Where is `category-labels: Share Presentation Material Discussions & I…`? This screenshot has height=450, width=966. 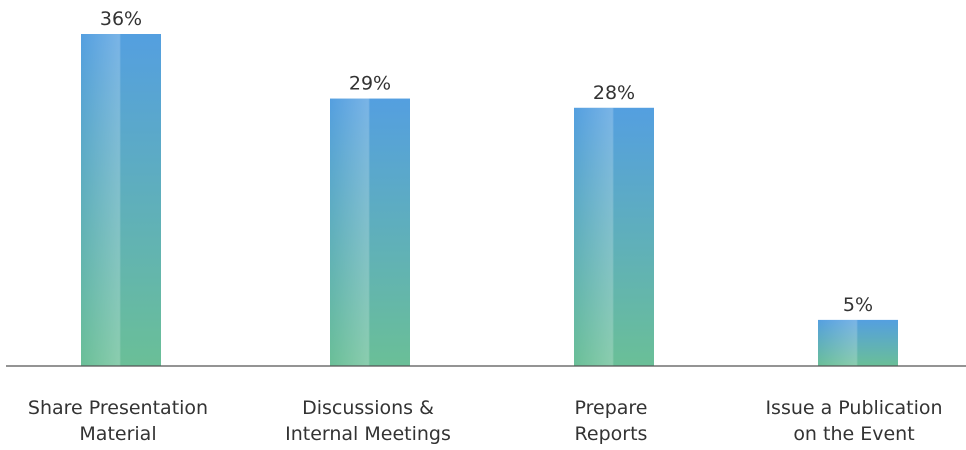 category-labels: Share Presentation Material Discussions & I… is located at coordinates (485, 421).